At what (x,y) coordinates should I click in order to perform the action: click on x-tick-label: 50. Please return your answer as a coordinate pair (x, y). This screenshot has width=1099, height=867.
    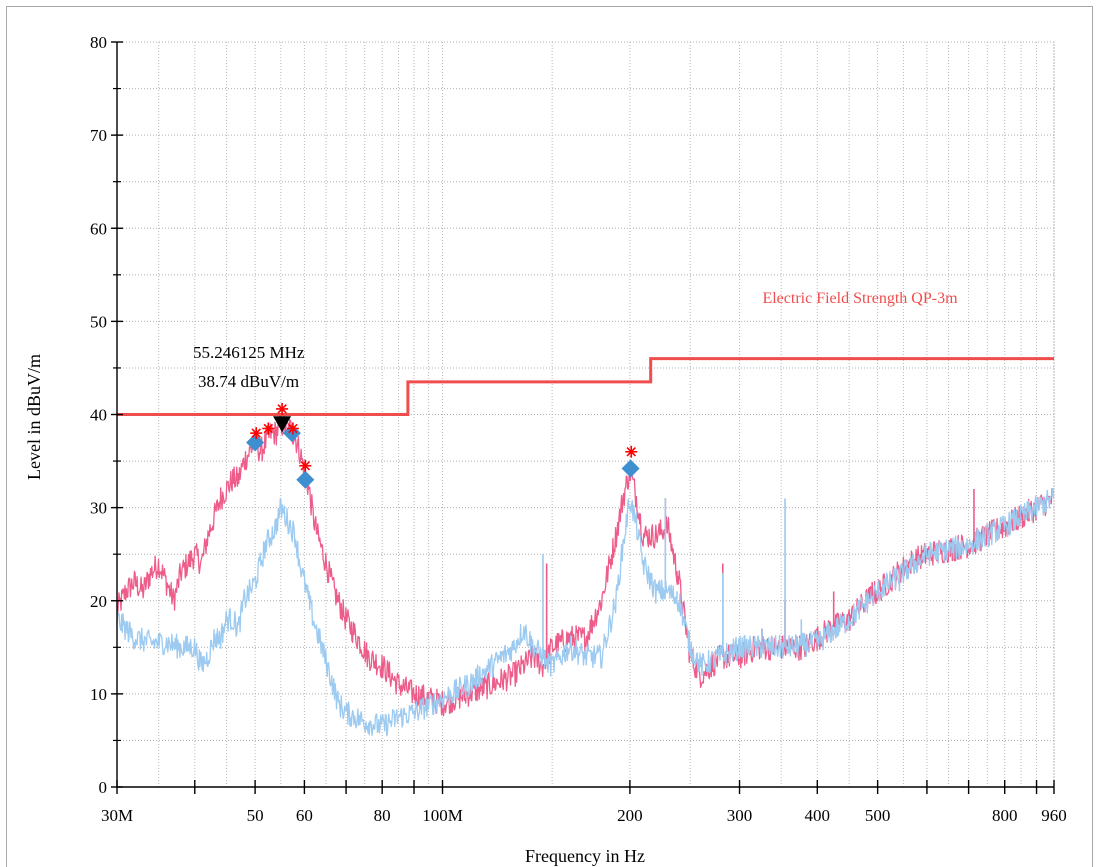
    Looking at the image, I should click on (255, 815).